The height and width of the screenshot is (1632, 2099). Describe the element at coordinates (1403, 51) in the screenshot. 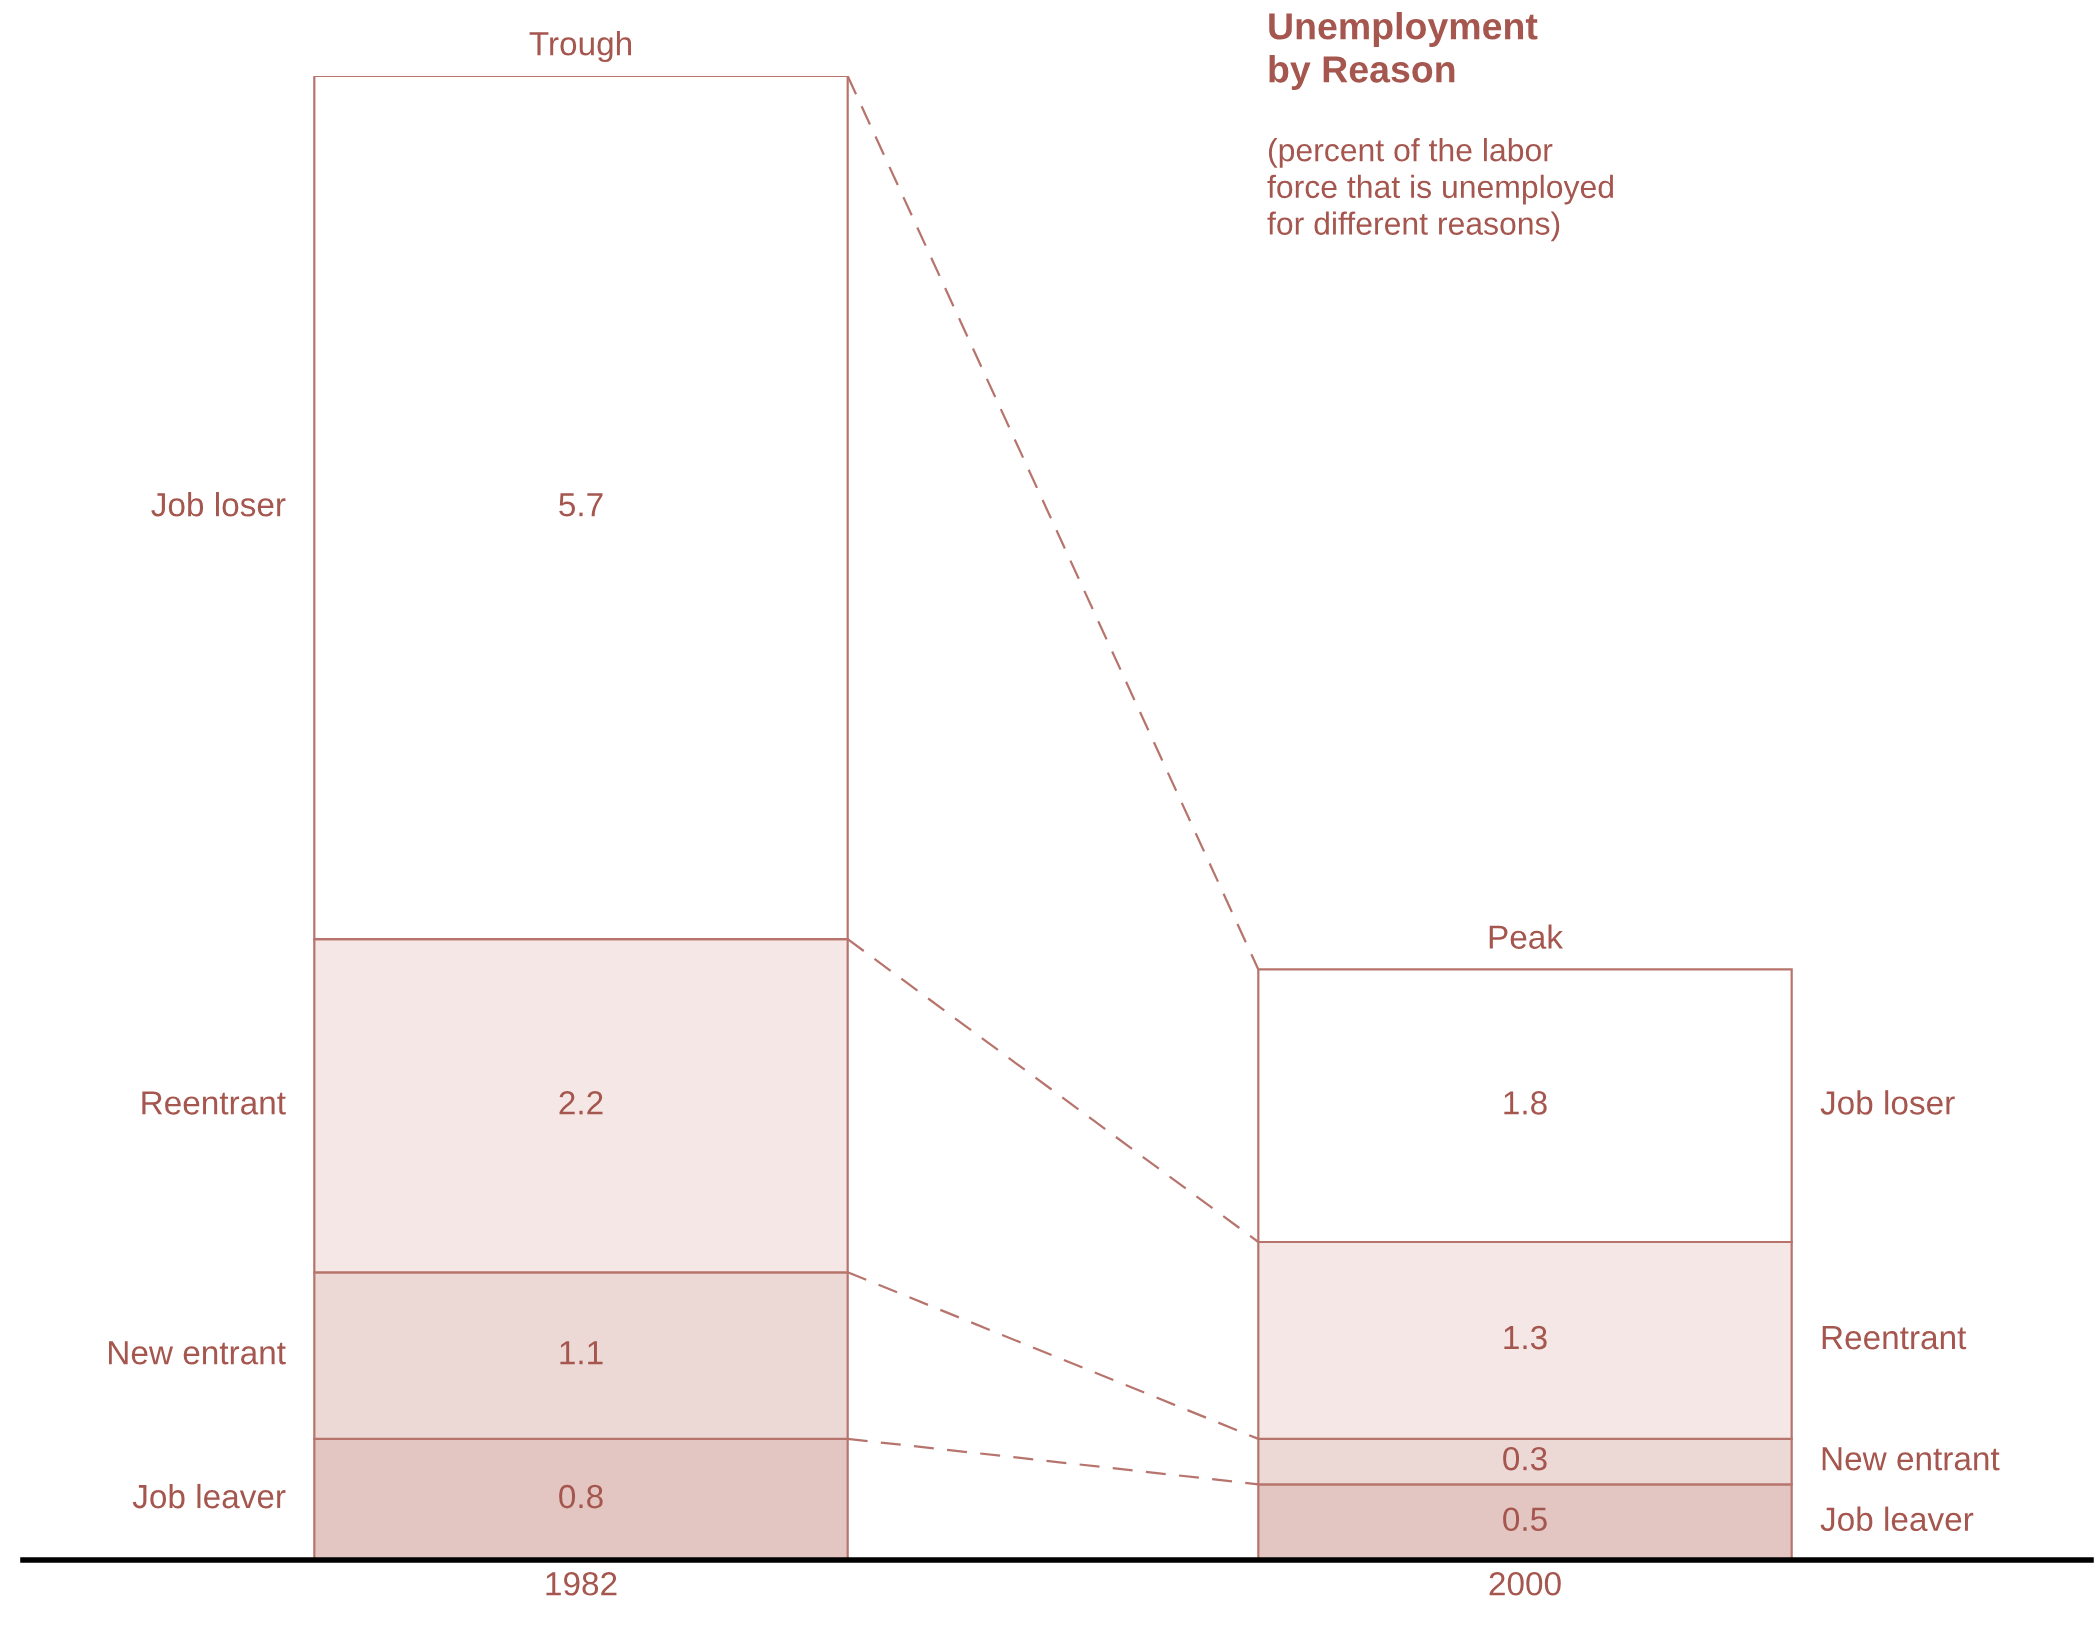

I see `chart-title: Unemployment by Reason` at that location.